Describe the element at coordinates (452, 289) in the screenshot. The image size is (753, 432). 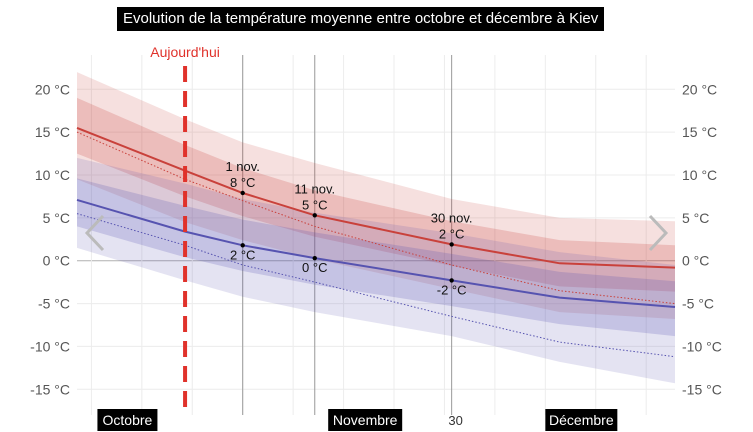
I see `annotation-value-5: -2 °C` at that location.